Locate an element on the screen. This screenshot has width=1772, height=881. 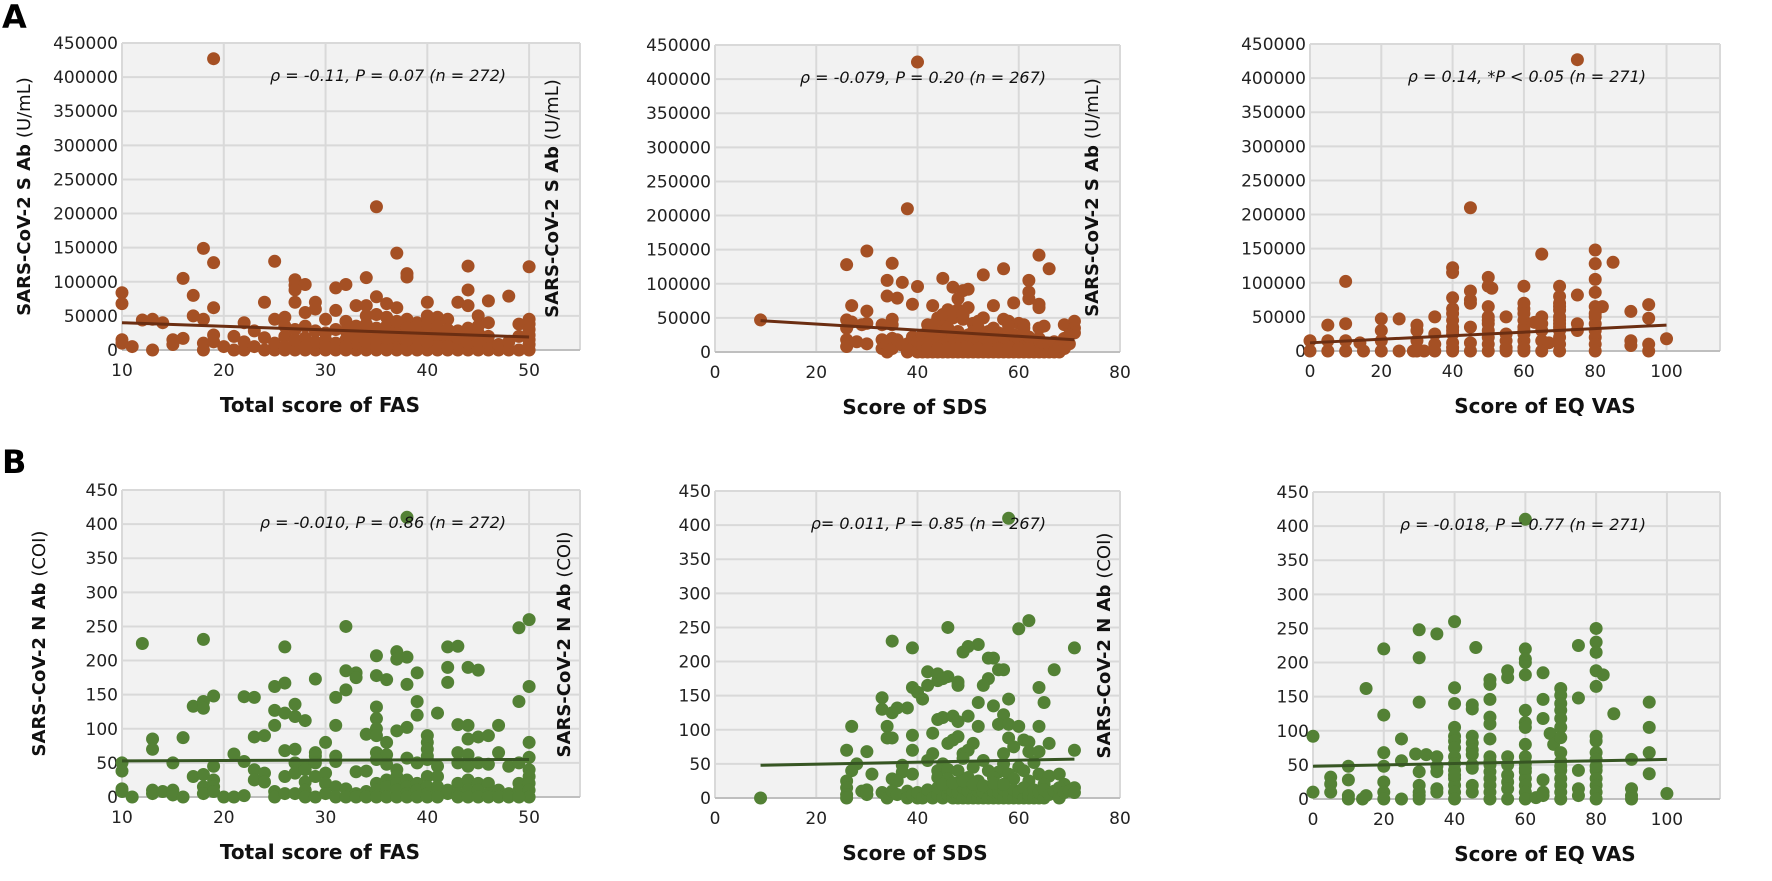
correlation-annotation: ρ= 0.011, P = 0.85 (n = 267) is located at coordinates (928, 523).